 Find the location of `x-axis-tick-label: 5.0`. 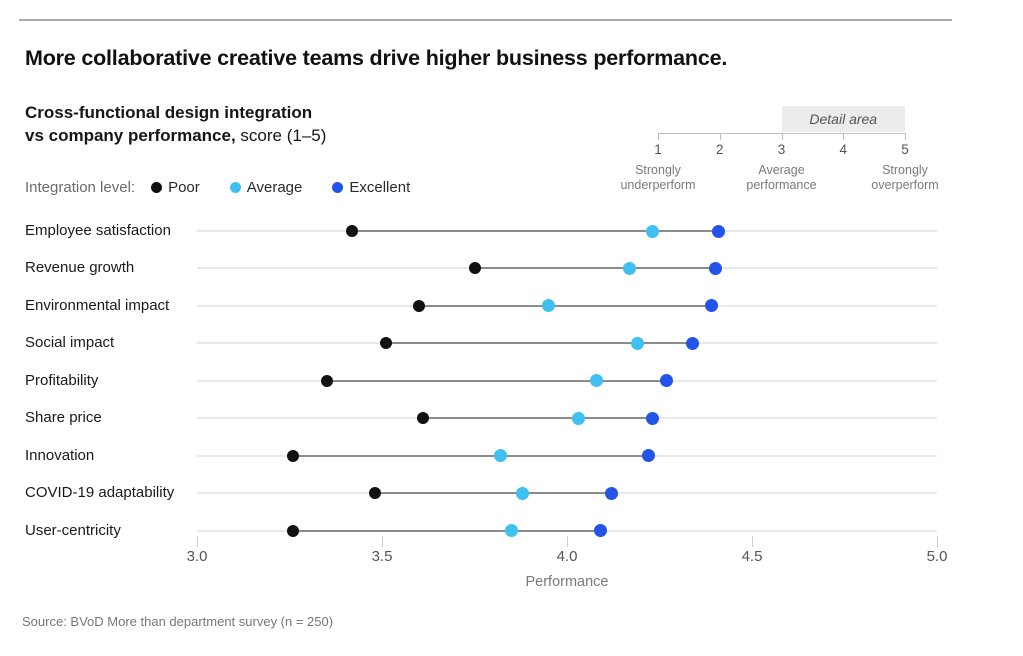

x-axis-tick-label: 5.0 is located at coordinates (937, 556).